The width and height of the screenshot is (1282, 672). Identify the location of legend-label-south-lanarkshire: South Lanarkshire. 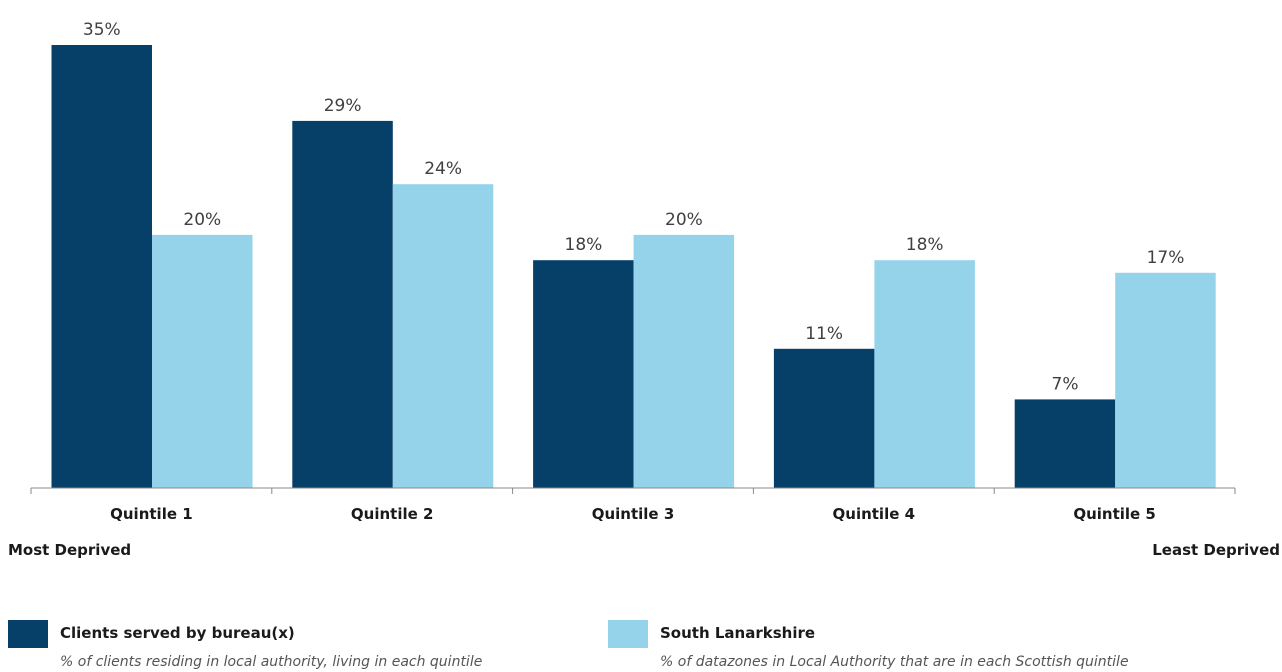
(738, 633).